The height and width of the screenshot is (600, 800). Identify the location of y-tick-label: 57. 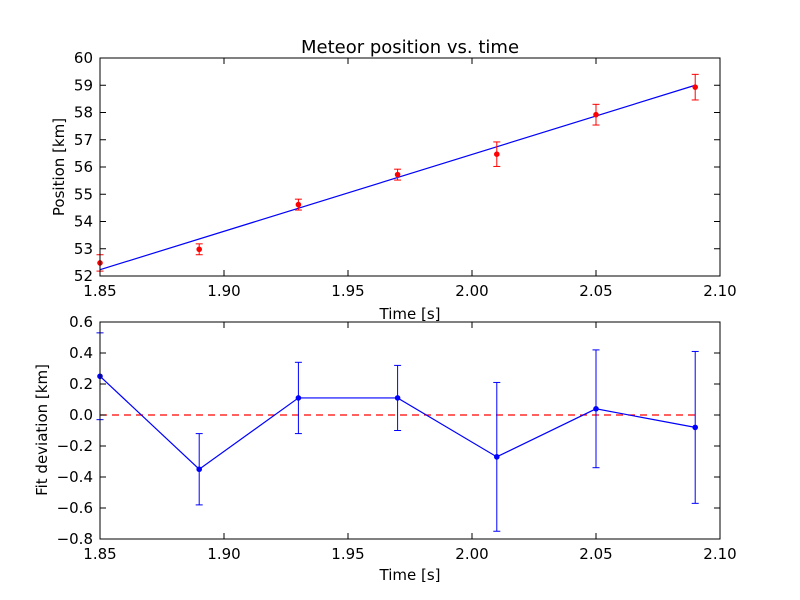
(83, 140).